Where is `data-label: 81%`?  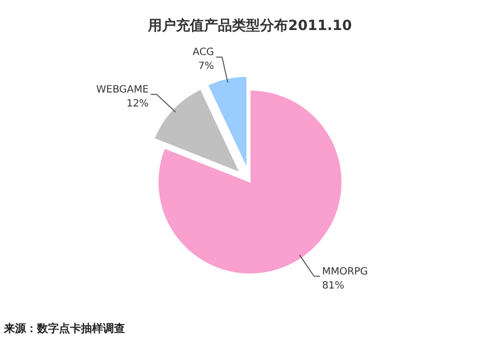 data-label: 81% is located at coordinates (333, 286).